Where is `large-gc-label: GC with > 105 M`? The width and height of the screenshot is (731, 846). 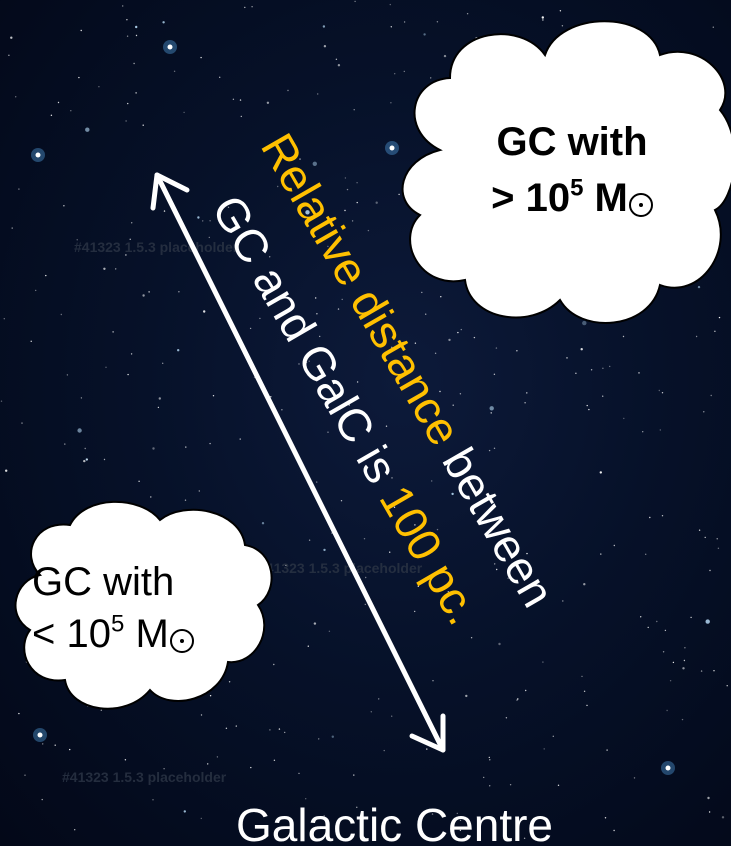
large-gc-label: GC with > 105 M is located at coordinates (572, 170).